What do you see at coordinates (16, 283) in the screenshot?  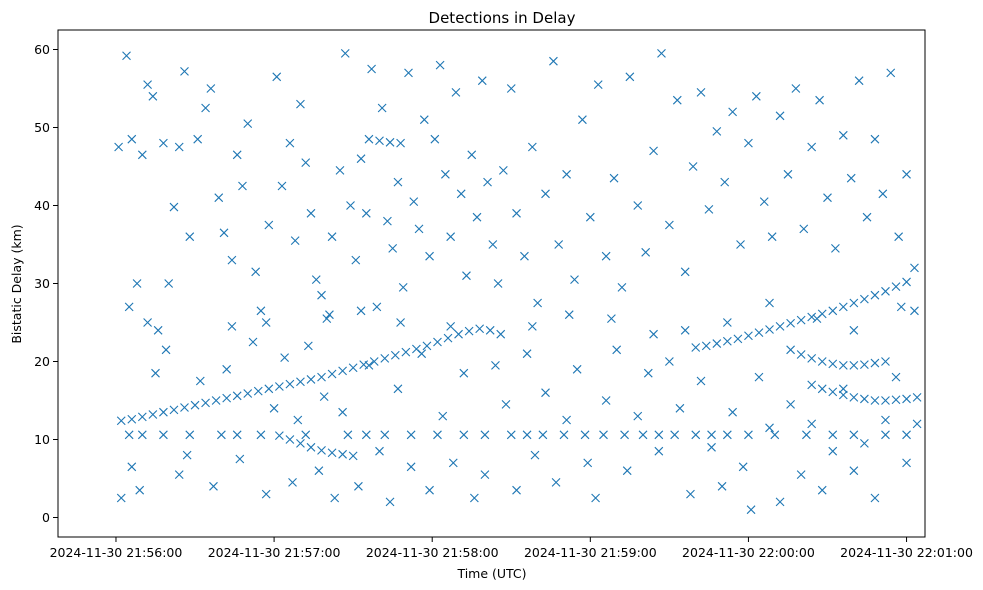 I see `y-axis-label: Bistatic Delay (km)` at bounding box center [16, 283].